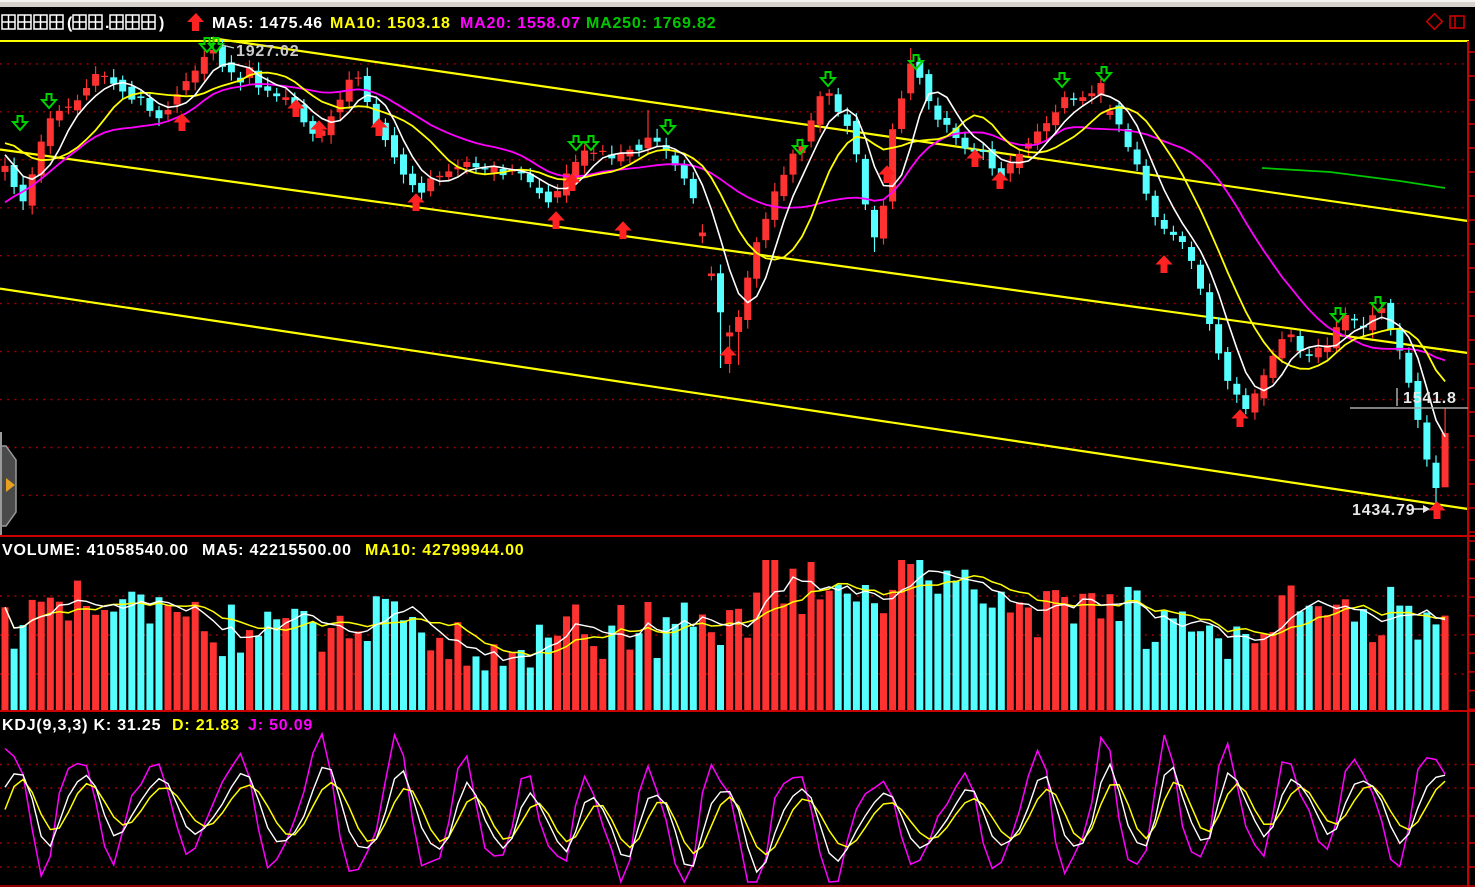 This screenshot has width=1475, height=887. I want to click on svg-text: MA20: 1558.07, so click(520, 23).